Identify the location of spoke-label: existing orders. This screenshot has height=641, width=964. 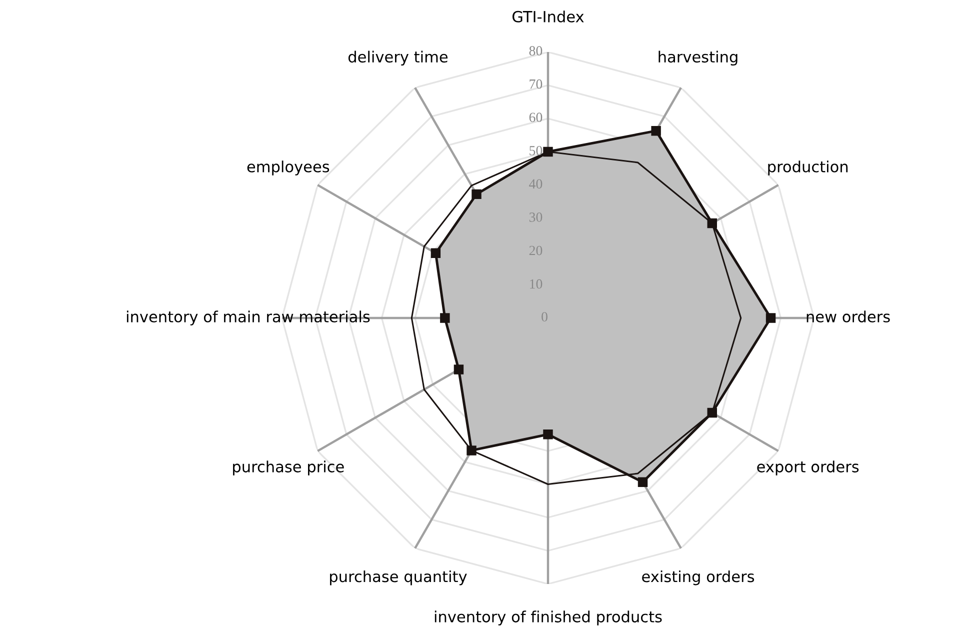
(698, 578).